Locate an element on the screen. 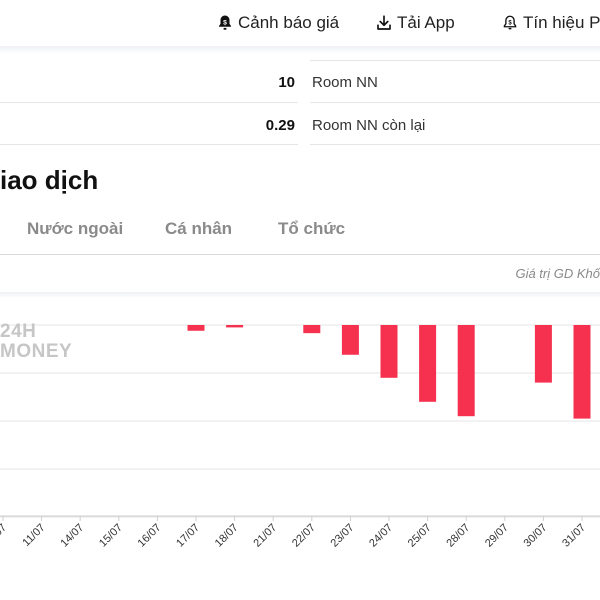 Image resolution: width=600 pixels, height=600 pixels. x-tick-label: 31/07 is located at coordinates (574, 536).